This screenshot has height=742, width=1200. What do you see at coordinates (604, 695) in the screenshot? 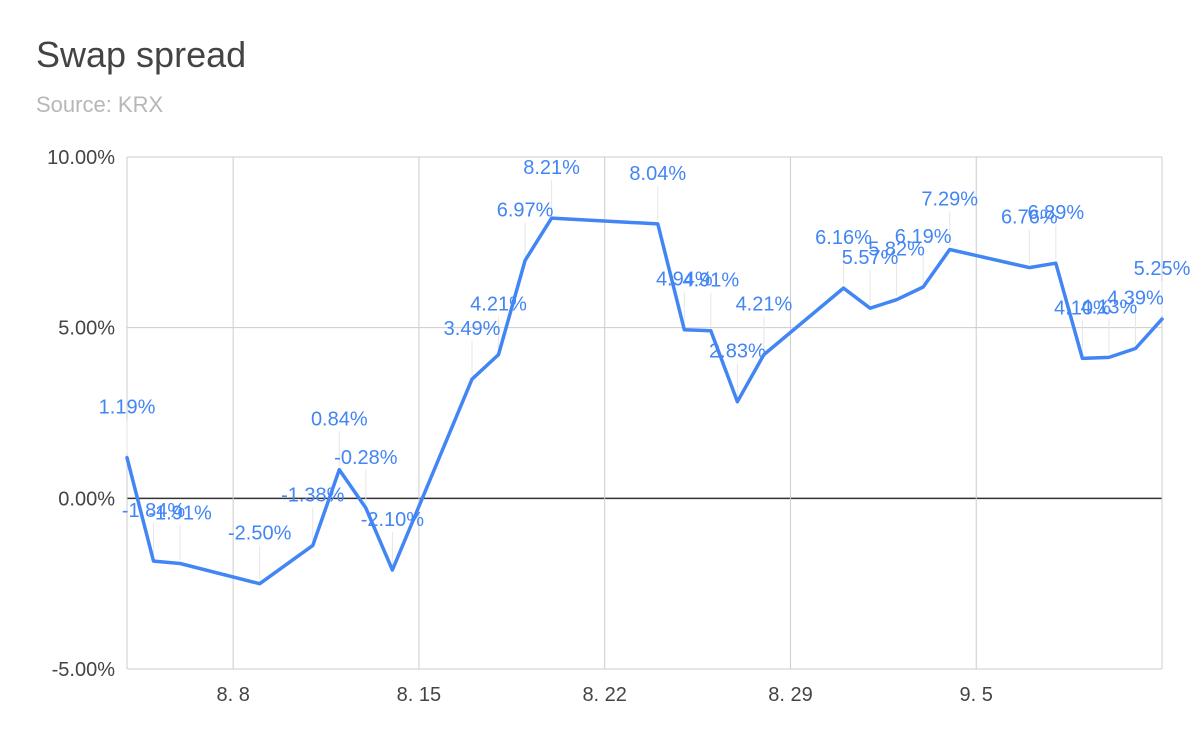
I see `x-tick-label: 8. 22` at bounding box center [604, 695].